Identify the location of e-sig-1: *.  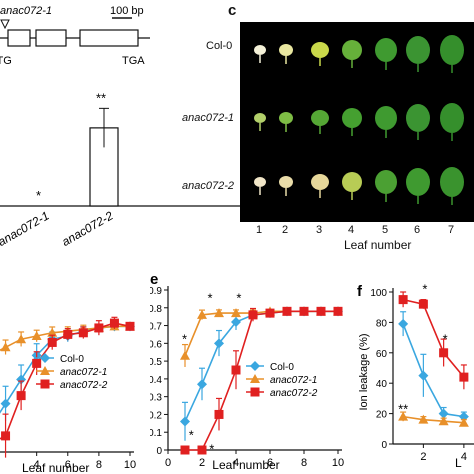
(210, 297).